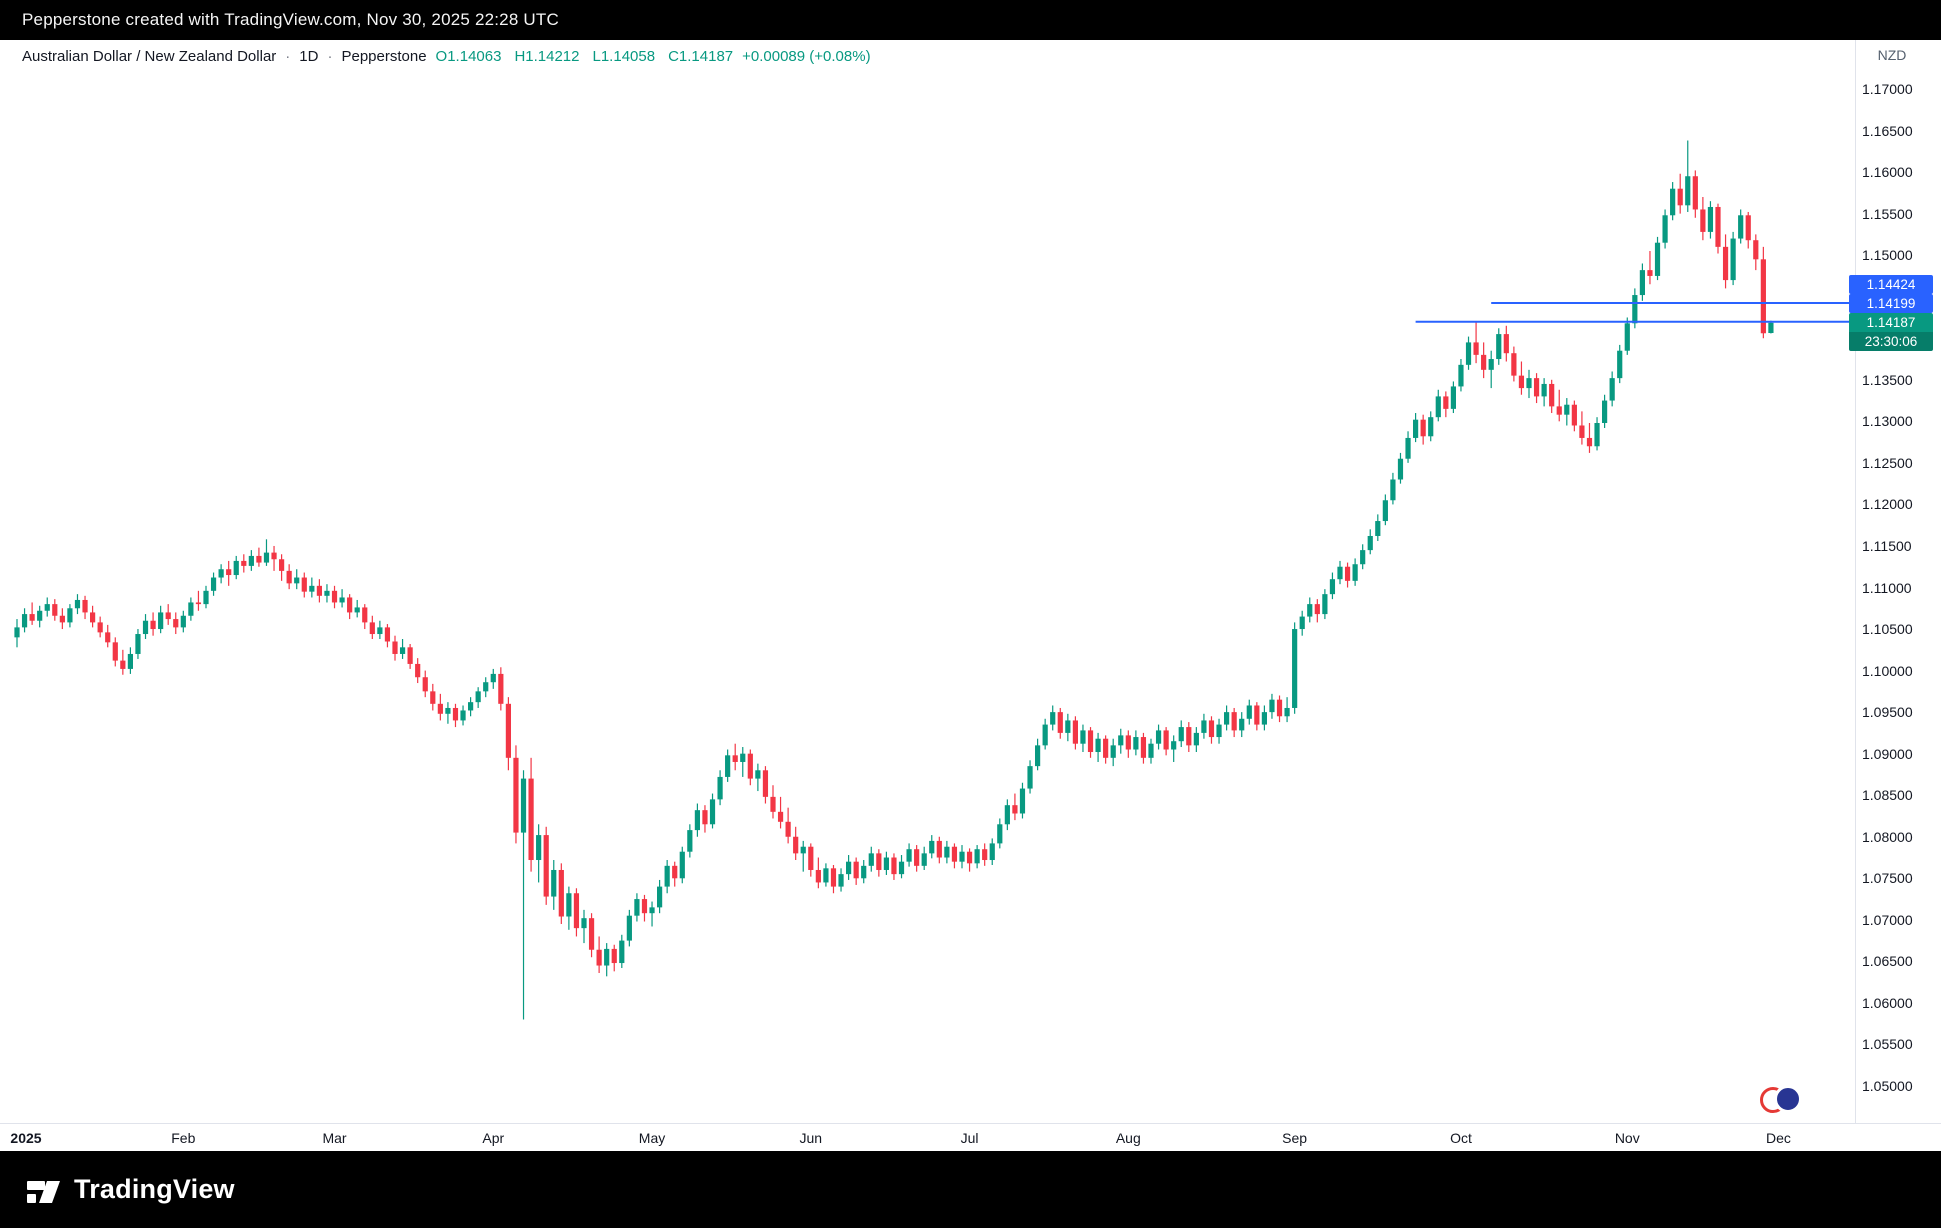 The height and width of the screenshot is (1228, 1941). Describe the element at coordinates (44, 1190) in the screenshot. I see `tradingview-logo-icon` at that location.